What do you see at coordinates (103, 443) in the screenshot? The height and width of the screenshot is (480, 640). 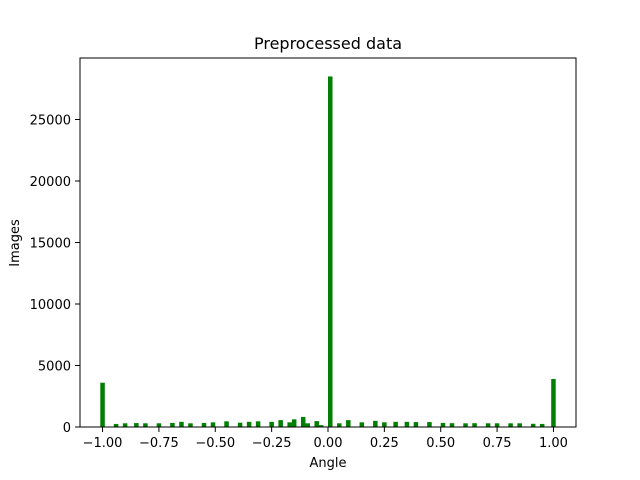 I see `x-tick-label: −1.00` at bounding box center [103, 443].